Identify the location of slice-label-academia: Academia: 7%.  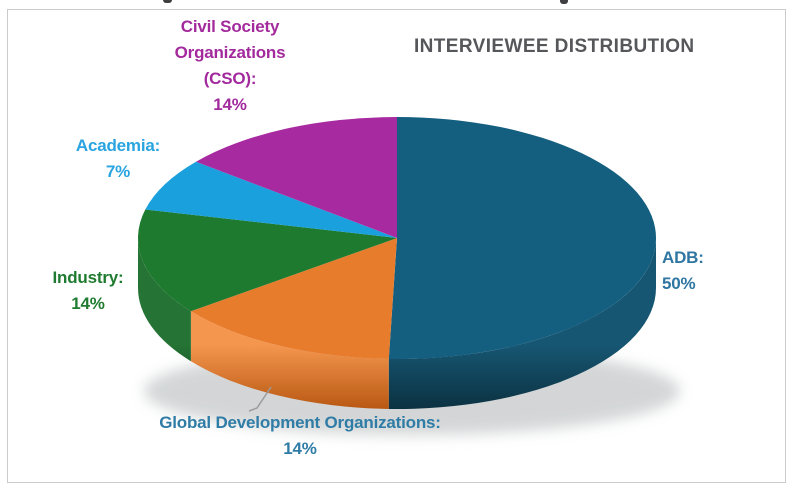
(118, 158).